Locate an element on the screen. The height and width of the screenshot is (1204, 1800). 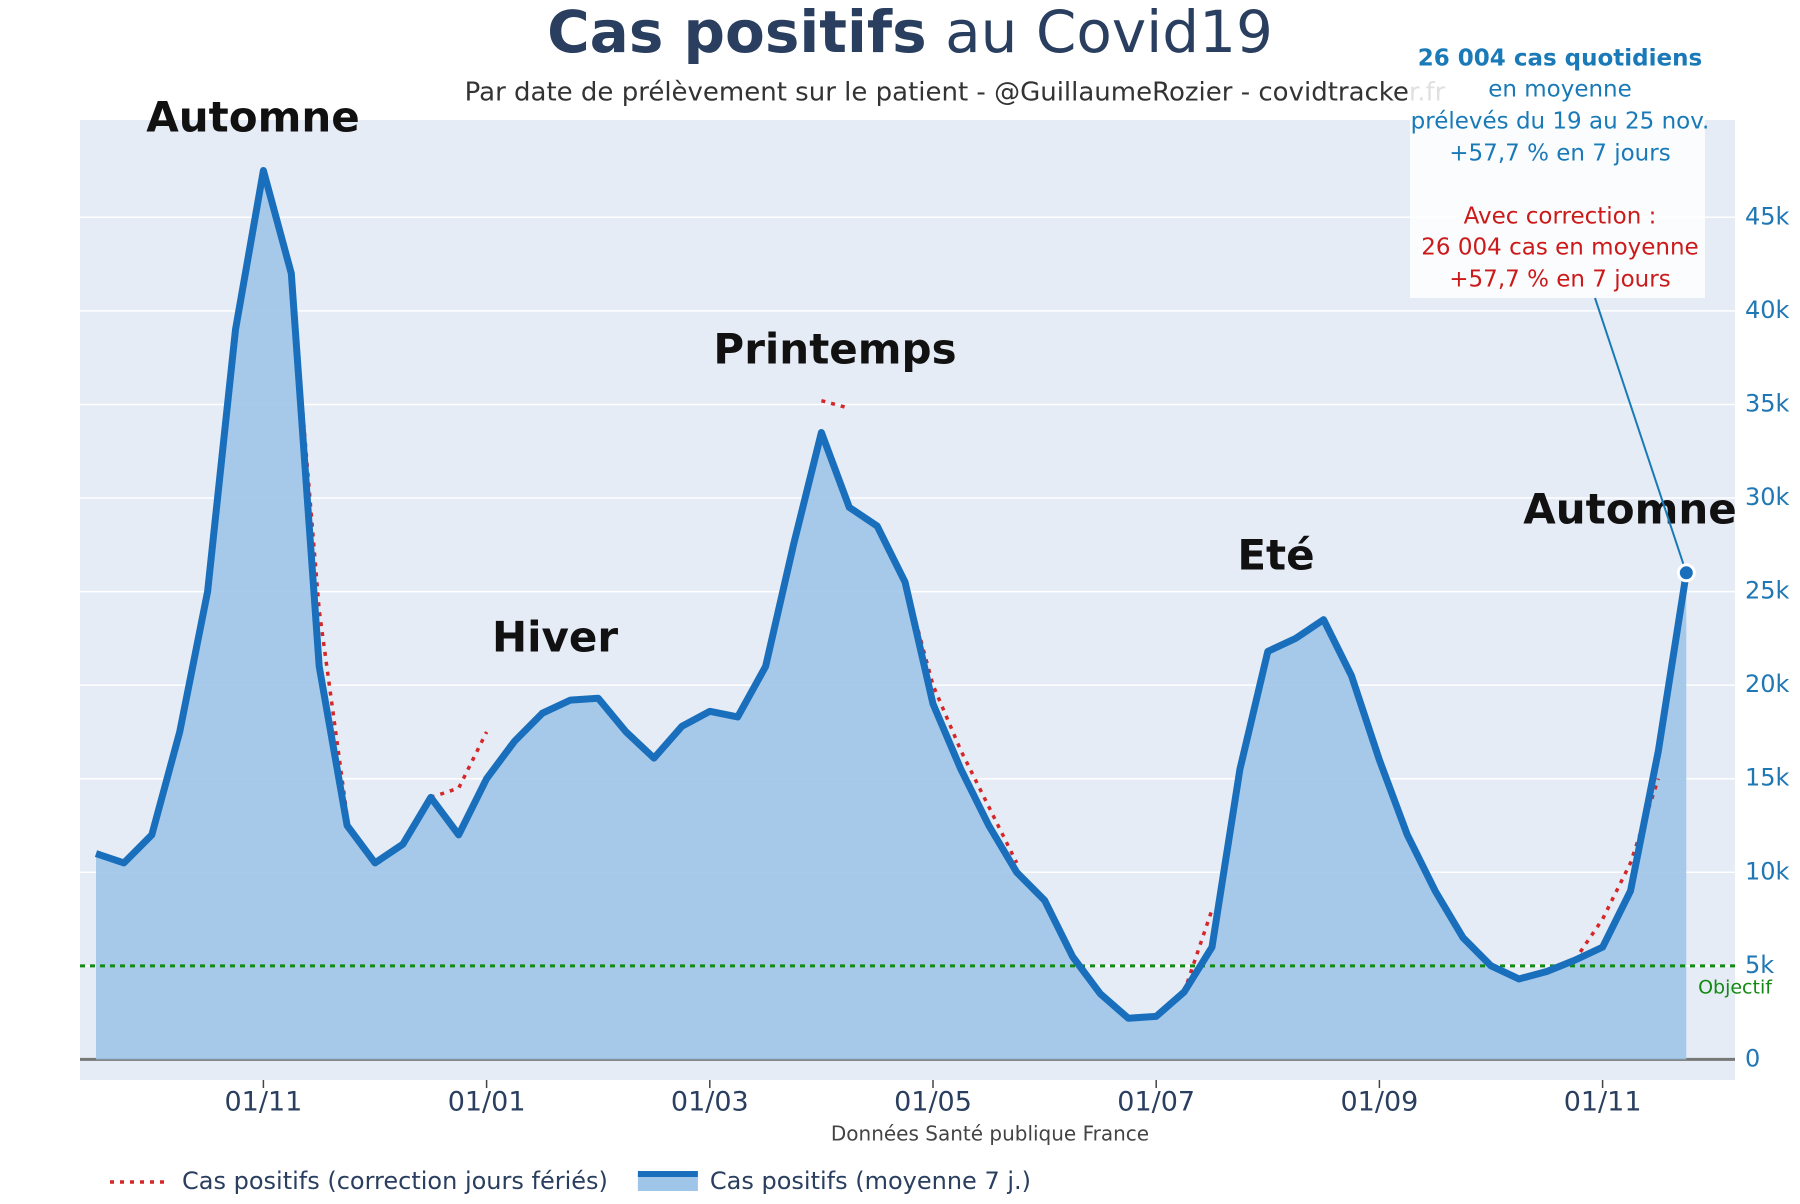
annotation-arrow is located at coordinates (1641, 435).